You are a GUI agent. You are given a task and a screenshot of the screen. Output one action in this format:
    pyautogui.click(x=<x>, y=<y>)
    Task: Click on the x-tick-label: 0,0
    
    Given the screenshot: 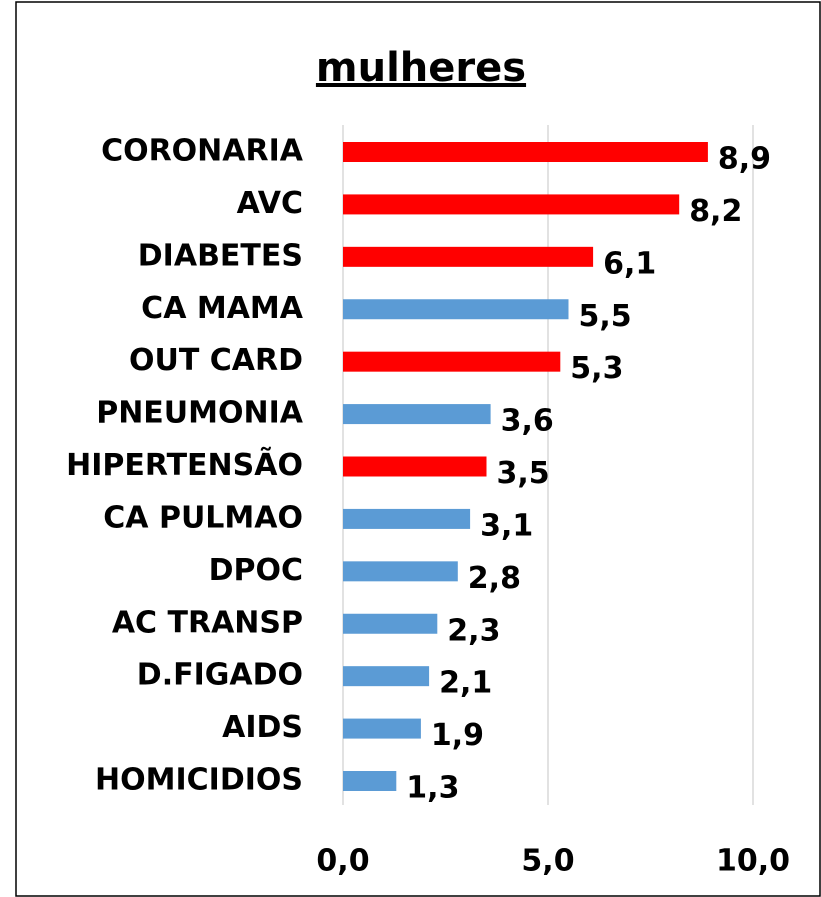 What is the action you would take?
    pyautogui.click(x=342, y=861)
    